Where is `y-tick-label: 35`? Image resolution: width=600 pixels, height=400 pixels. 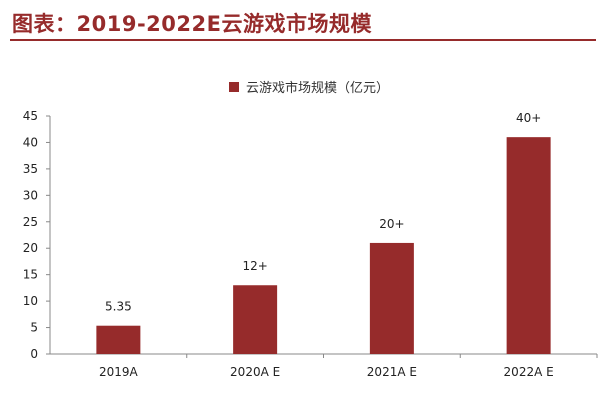 y-tick-label: 35 is located at coordinates (30, 169).